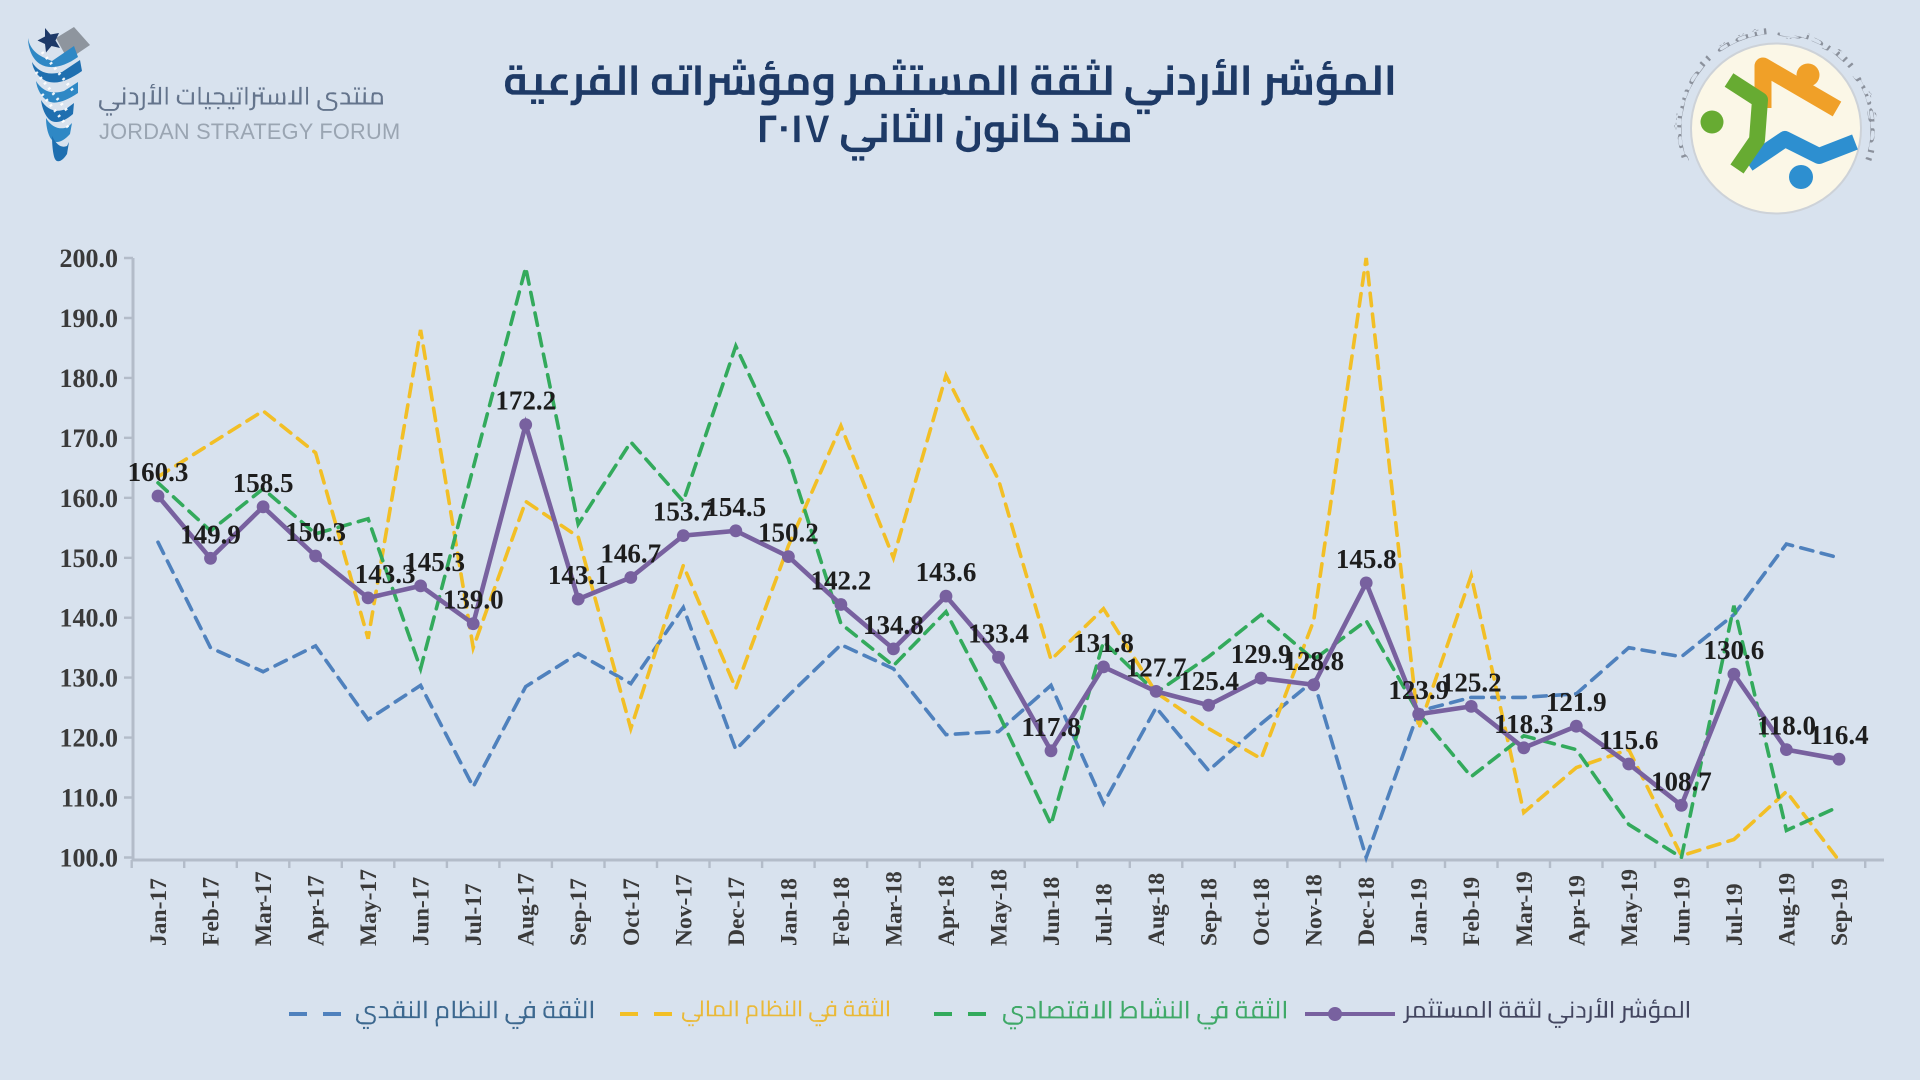 The height and width of the screenshot is (1080, 1920). What do you see at coordinates (579, 912) in the screenshot?
I see `svg-text: Sep-17` at bounding box center [579, 912].